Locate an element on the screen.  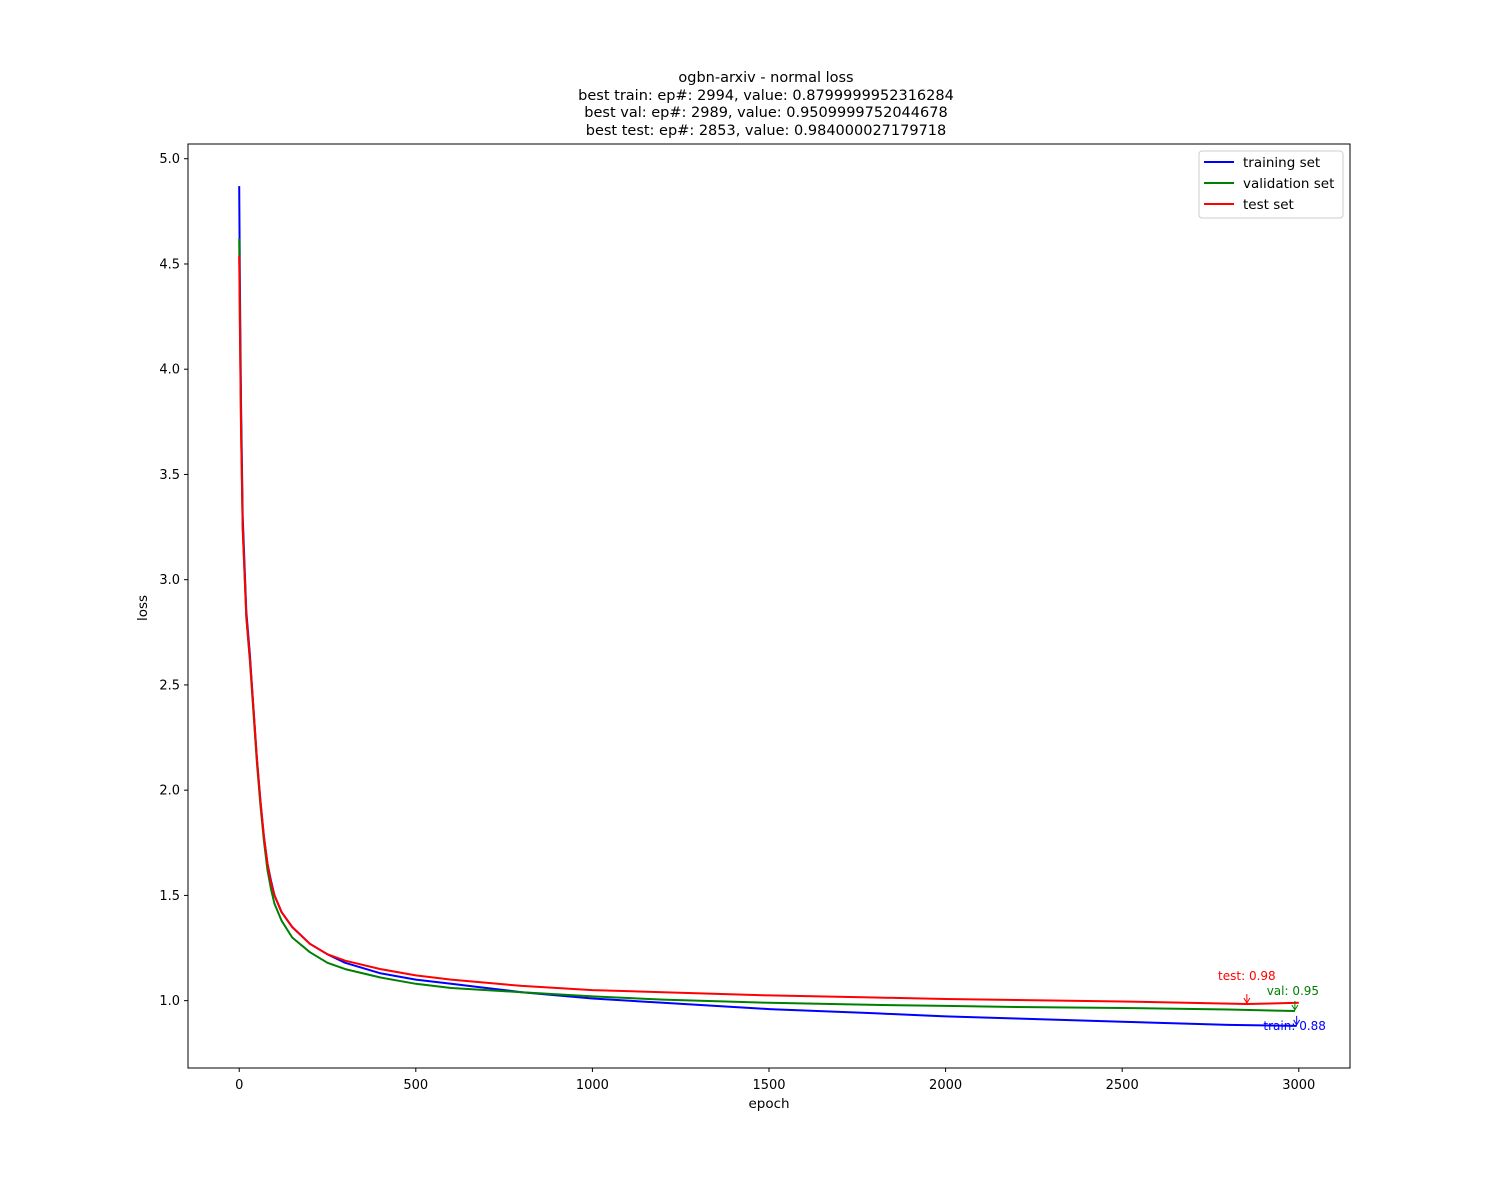
legend: training set validation set test set is located at coordinates (1271, 184).